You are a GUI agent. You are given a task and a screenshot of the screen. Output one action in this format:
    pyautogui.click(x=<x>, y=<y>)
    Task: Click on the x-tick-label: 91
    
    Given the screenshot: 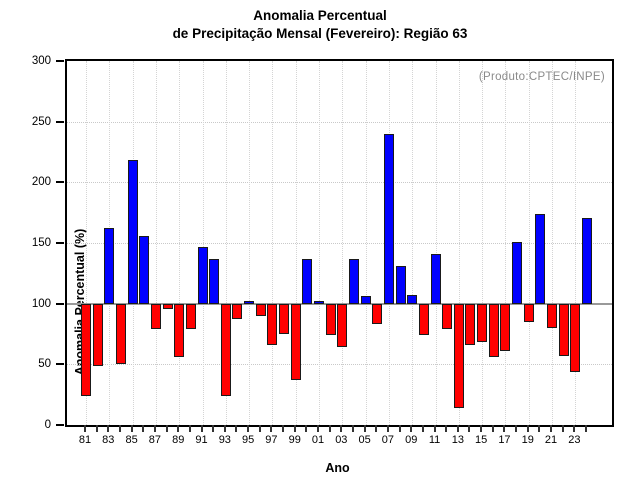 What is the action you would take?
    pyautogui.click(x=201, y=440)
    